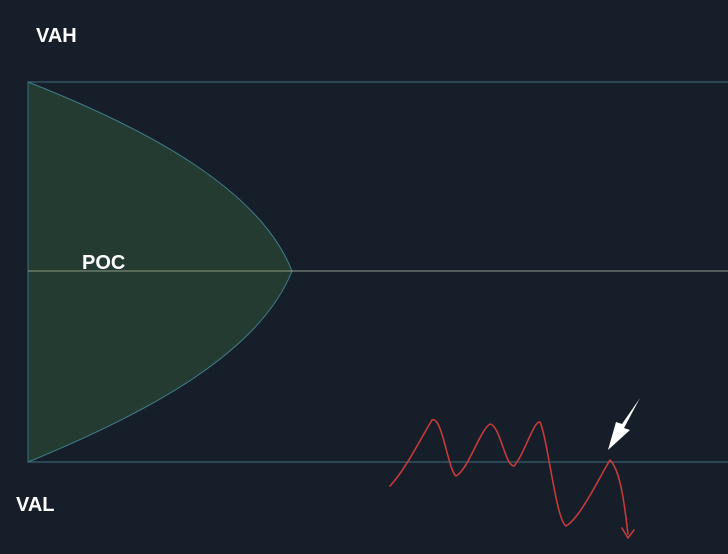 This screenshot has width=728, height=554. What do you see at coordinates (104, 263) in the screenshot?
I see `poc-label: POC` at bounding box center [104, 263].